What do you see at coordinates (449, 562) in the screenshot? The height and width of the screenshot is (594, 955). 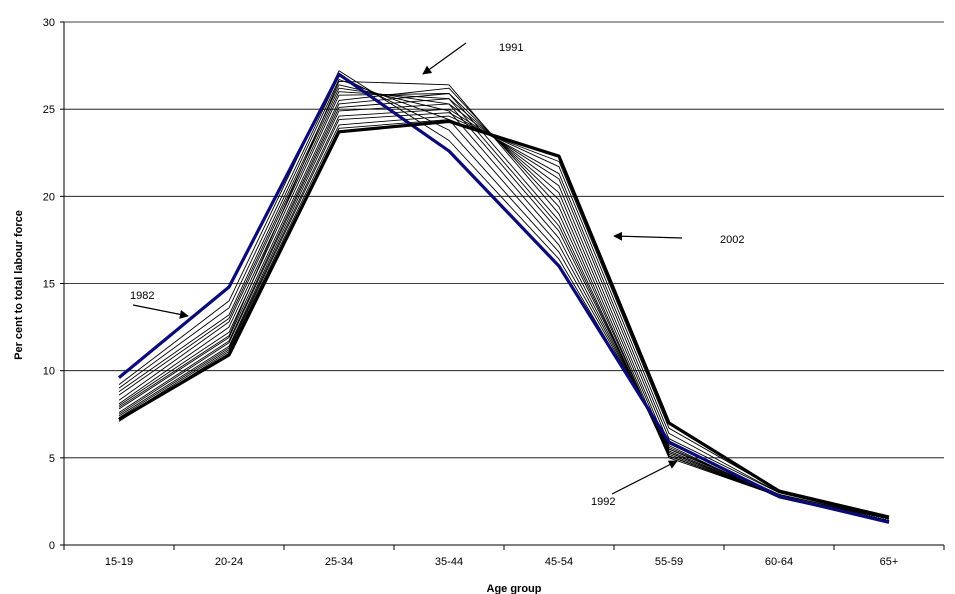 I see `x-tick-label: 35-44` at bounding box center [449, 562].